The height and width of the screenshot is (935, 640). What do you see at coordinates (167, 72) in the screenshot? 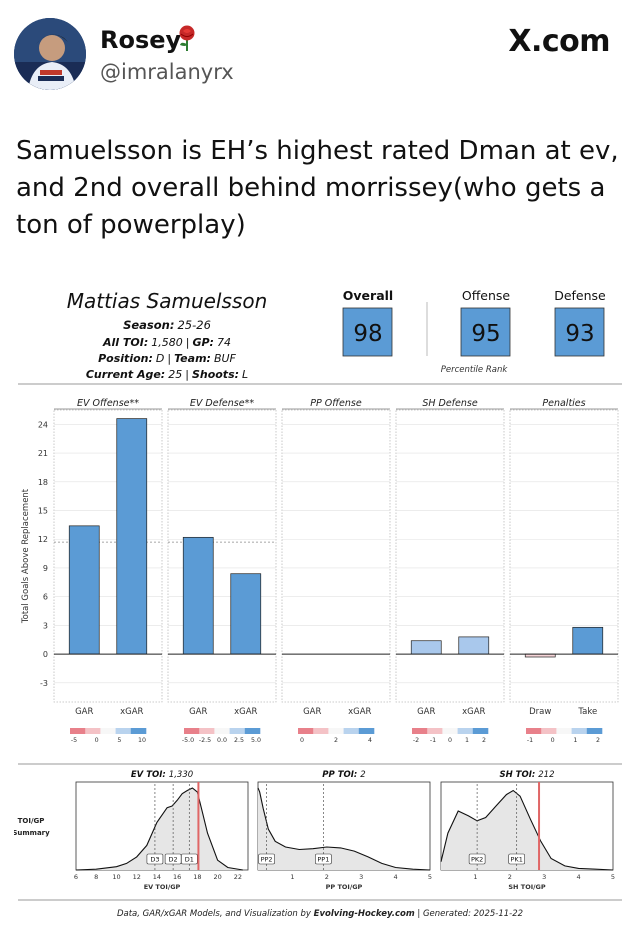
I see `user-handle: @imralanyrx` at bounding box center [167, 72].